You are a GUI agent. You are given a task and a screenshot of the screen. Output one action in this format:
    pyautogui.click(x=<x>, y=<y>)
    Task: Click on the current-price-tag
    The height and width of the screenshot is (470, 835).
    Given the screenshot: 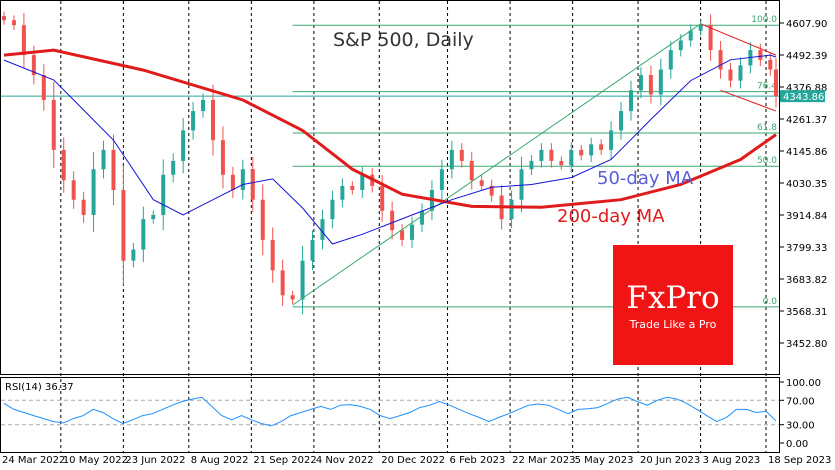 What is the action you would take?
    pyautogui.click(x=802, y=96)
    